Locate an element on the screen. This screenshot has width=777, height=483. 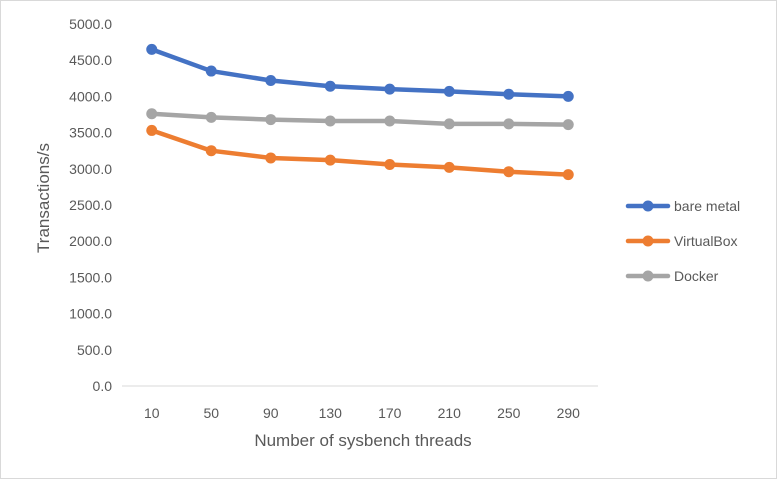
y-tick-label: 500.0 is located at coordinates (94, 350).